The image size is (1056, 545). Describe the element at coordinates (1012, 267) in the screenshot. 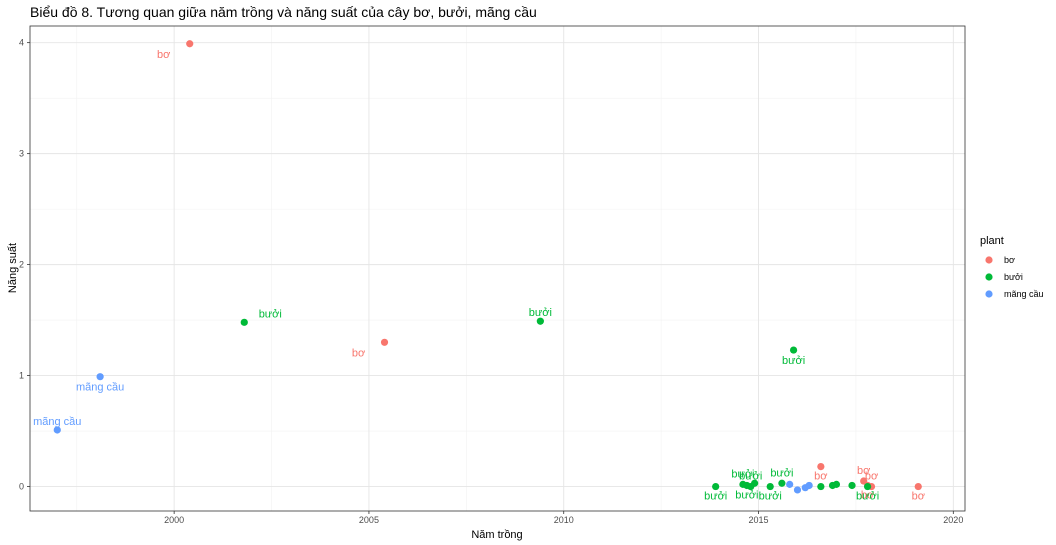

I see `legend: plant bơ bưởi mãng cầu` at that location.